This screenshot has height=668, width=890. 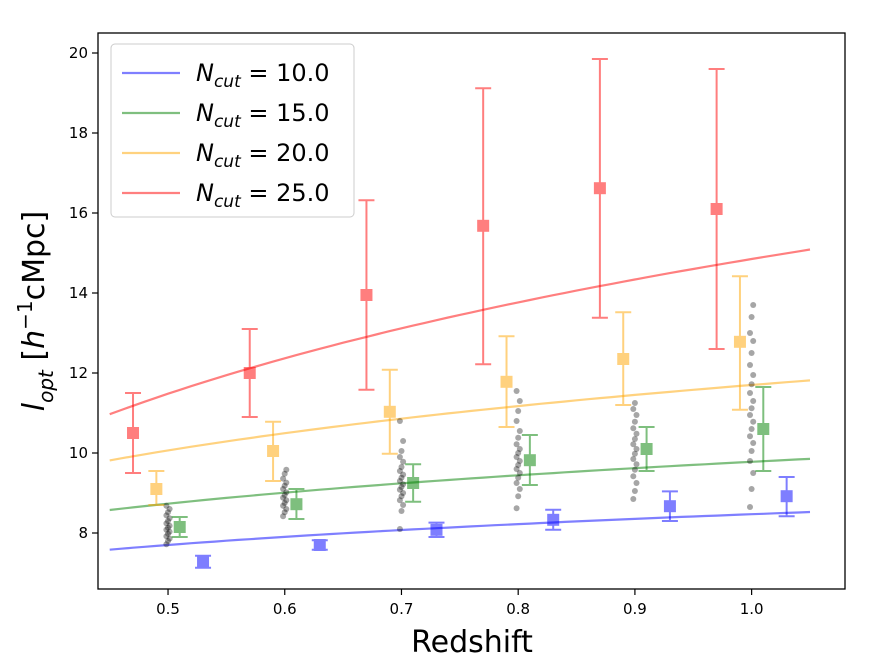 I want to click on y-tick-label: 8, so click(x=83, y=533).